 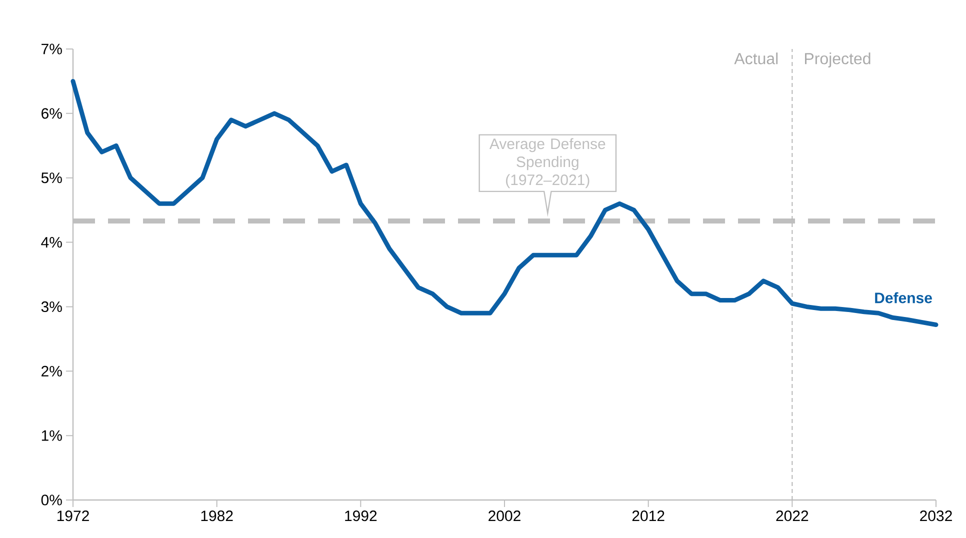 I want to click on annotation: Actual, so click(x=756, y=58).